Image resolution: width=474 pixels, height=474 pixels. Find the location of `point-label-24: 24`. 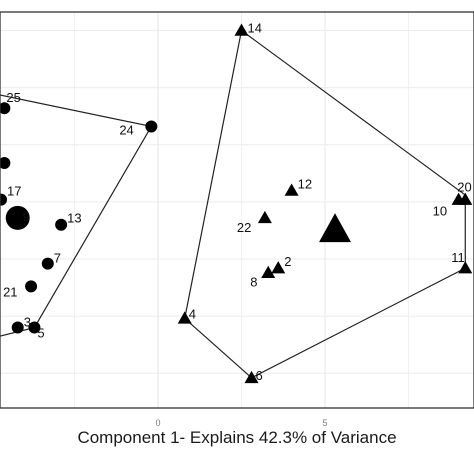

point-label-24: 24 is located at coordinates (126, 129).